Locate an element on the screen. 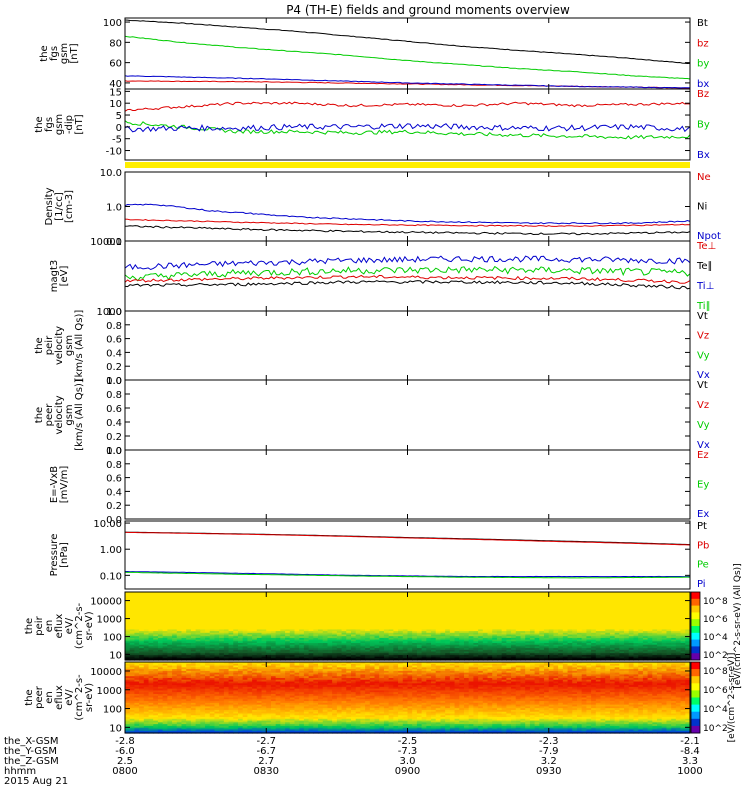 This screenshot has height=804, width=750. legend-Te⊥: Te⊥ is located at coordinates (706, 246).